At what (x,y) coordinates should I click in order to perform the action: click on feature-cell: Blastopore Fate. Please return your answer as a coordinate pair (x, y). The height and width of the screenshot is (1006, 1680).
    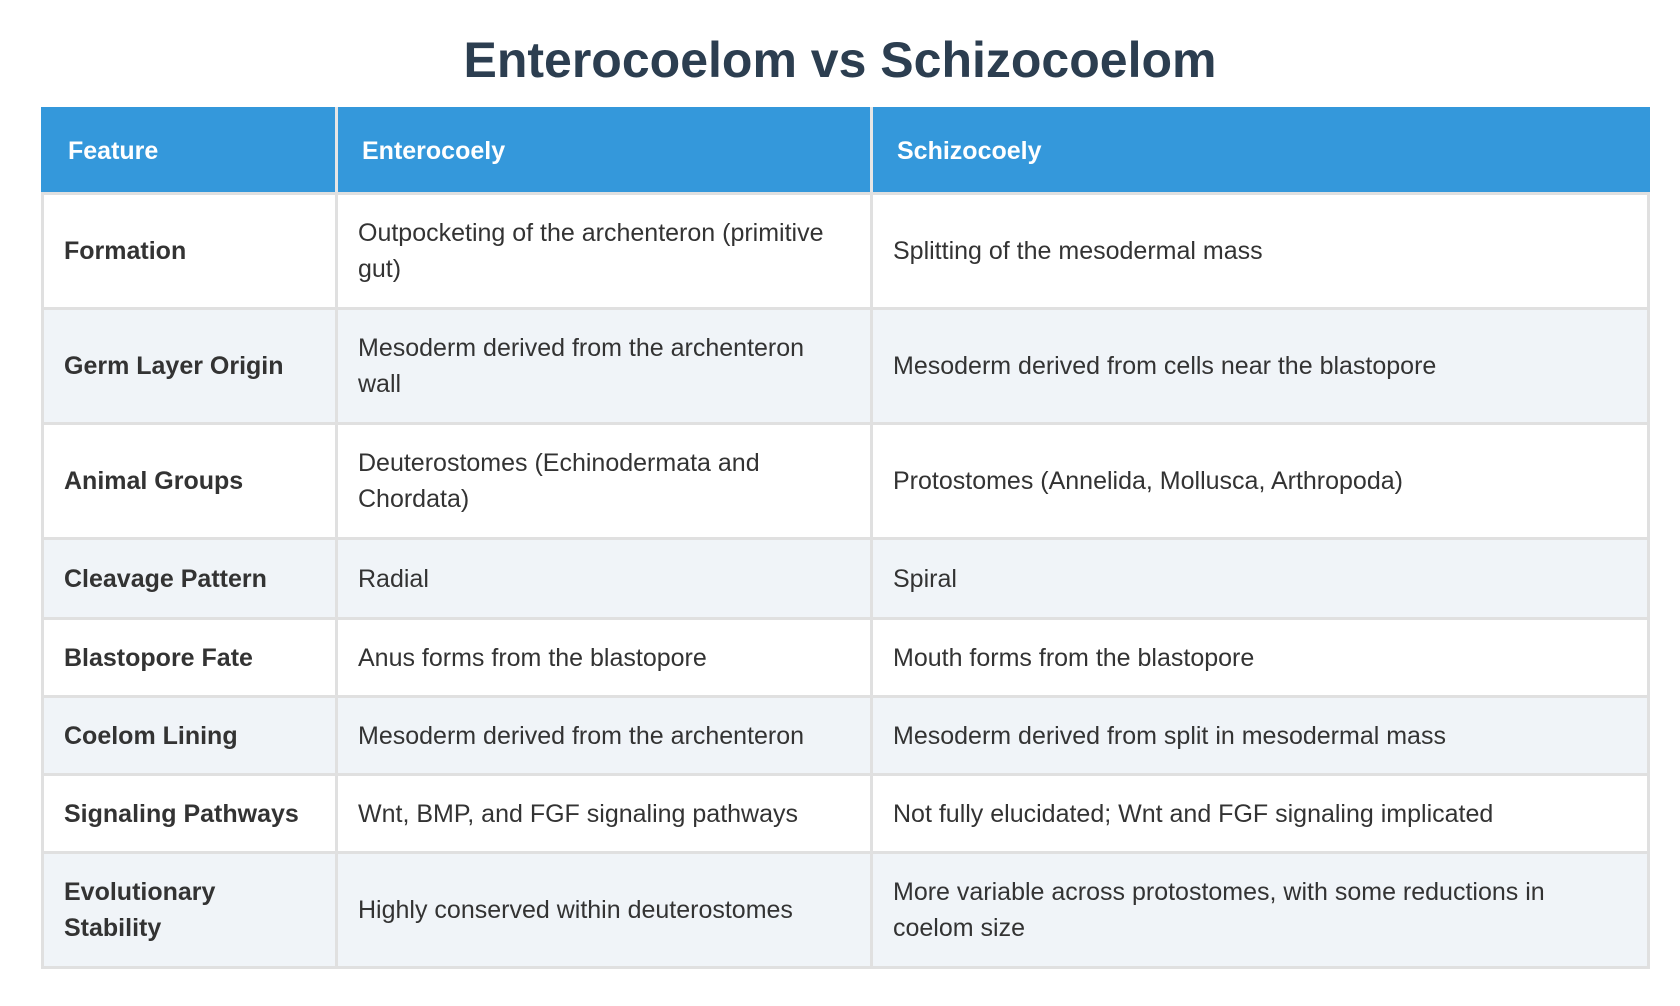
    Looking at the image, I should click on (189, 657).